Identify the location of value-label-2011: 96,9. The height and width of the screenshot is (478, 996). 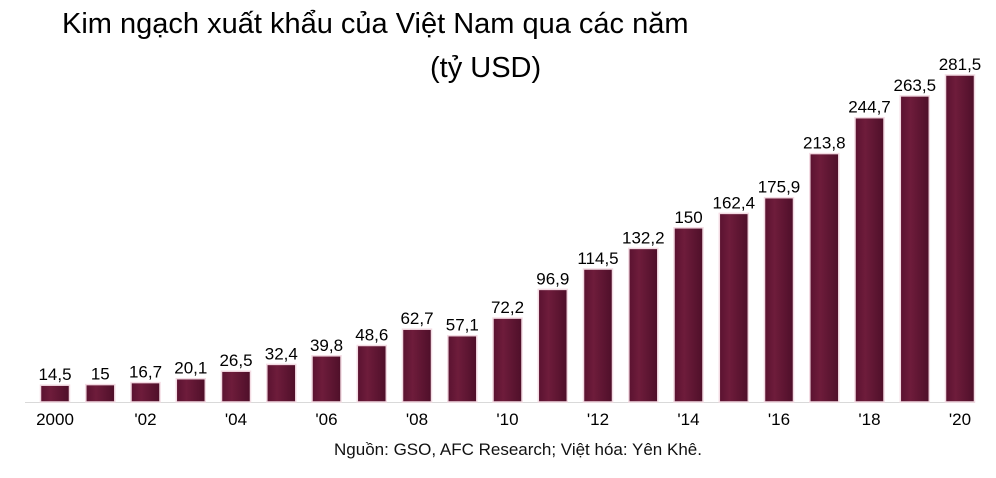
(552, 278).